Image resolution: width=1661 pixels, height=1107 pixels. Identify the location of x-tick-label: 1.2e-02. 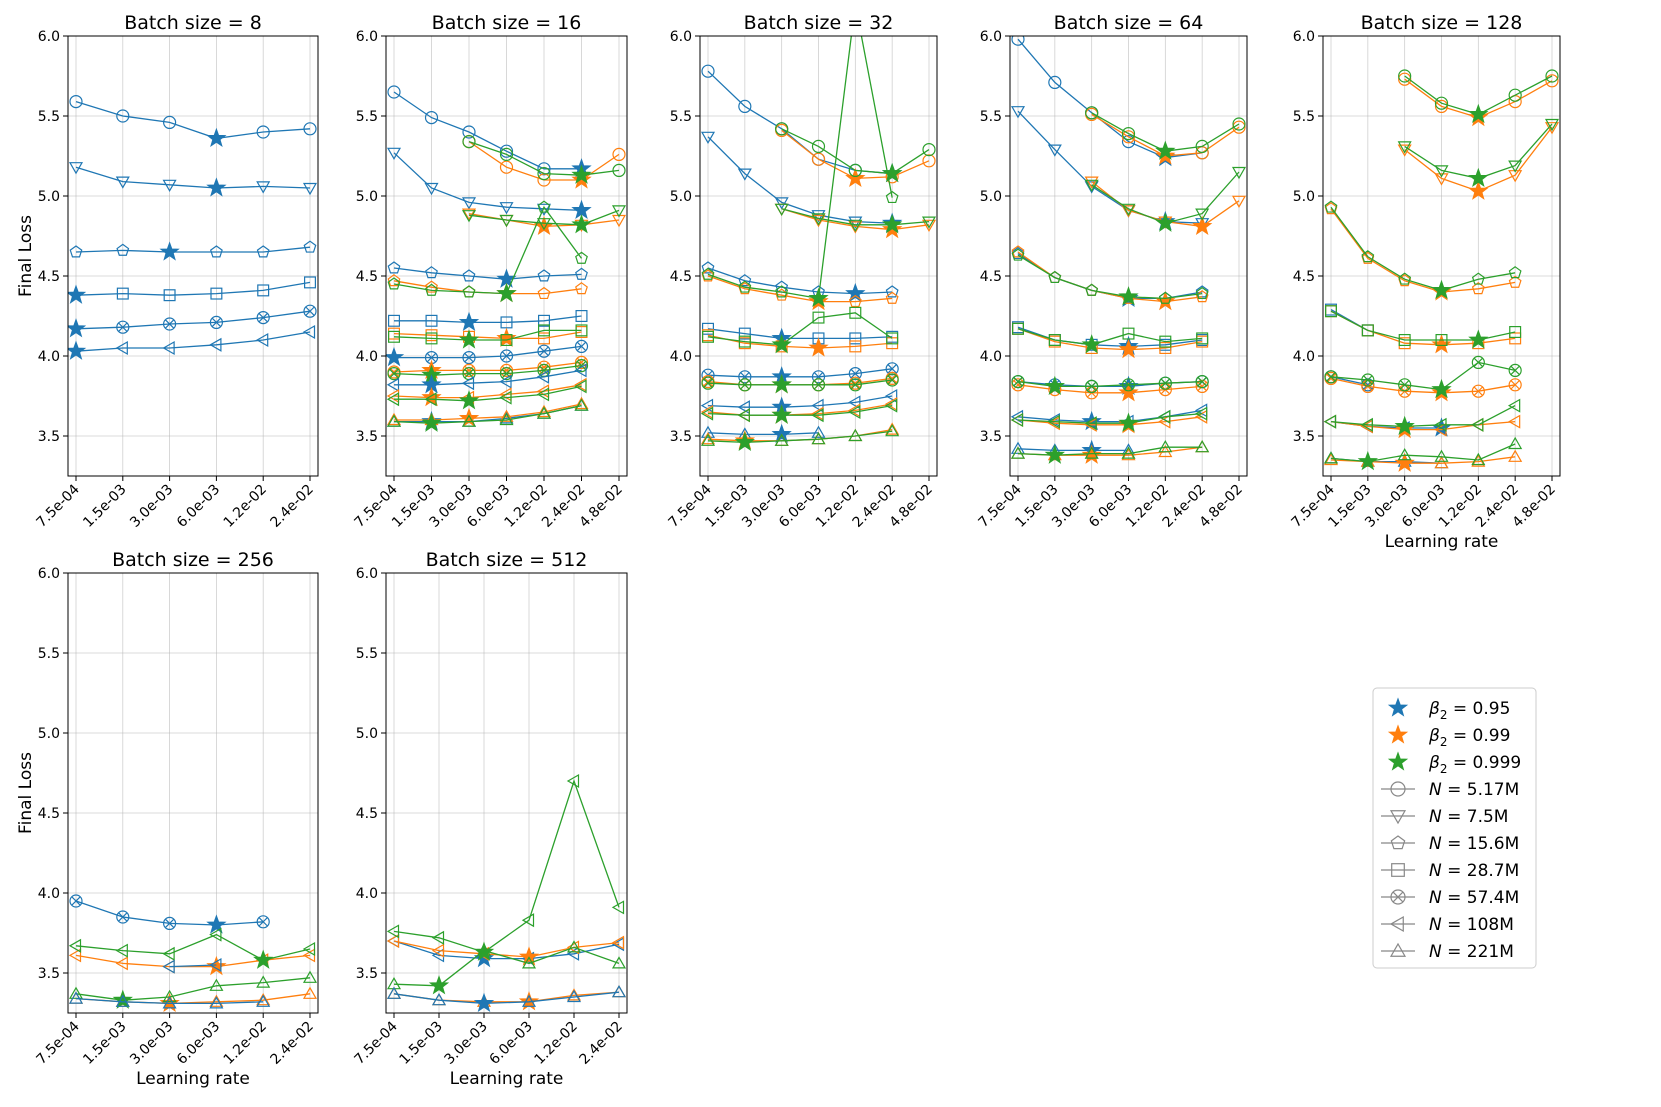
(245, 1043).